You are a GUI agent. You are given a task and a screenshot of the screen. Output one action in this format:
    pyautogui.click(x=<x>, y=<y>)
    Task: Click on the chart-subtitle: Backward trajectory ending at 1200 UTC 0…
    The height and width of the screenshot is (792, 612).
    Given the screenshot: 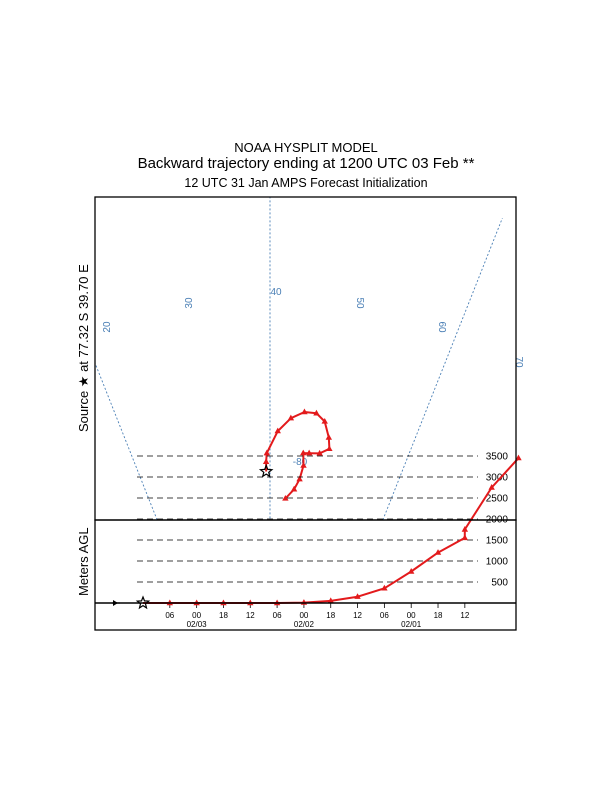 What is the action you would take?
    pyautogui.click(x=306, y=163)
    